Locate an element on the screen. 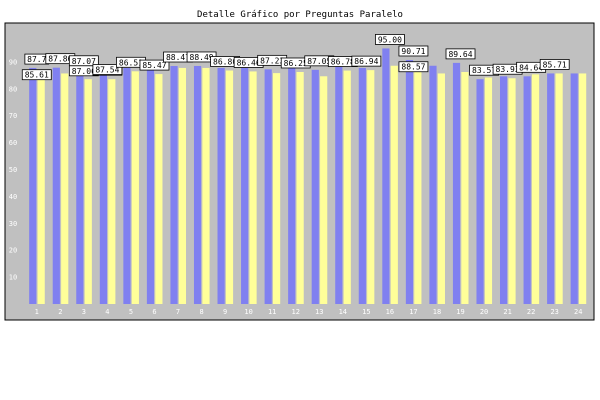 Image resolution: width=600 pixels, height=400 pixels. x-tick-label: 11 is located at coordinates (272, 312).